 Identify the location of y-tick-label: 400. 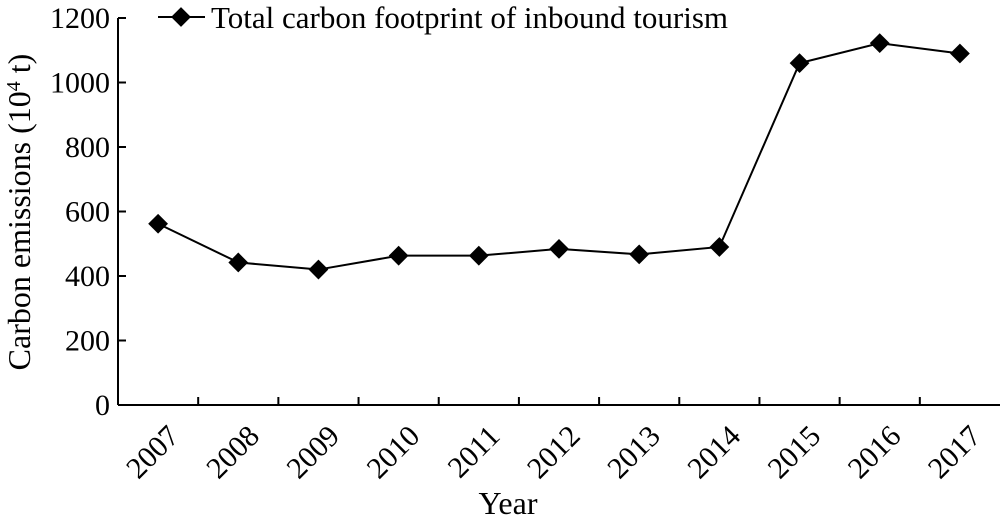
(87, 276).